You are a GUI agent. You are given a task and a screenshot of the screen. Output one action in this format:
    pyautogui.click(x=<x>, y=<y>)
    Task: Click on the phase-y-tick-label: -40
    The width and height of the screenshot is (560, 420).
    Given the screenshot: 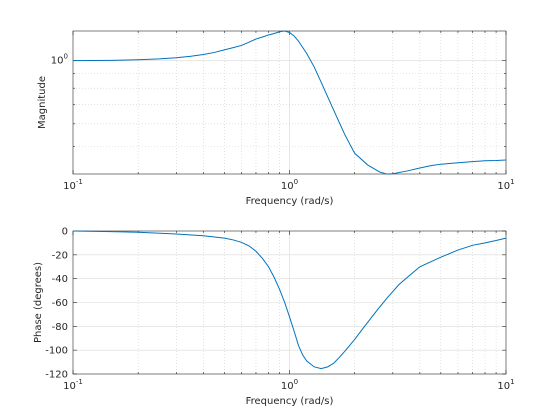 What is the action you would take?
    pyautogui.click(x=60, y=279)
    